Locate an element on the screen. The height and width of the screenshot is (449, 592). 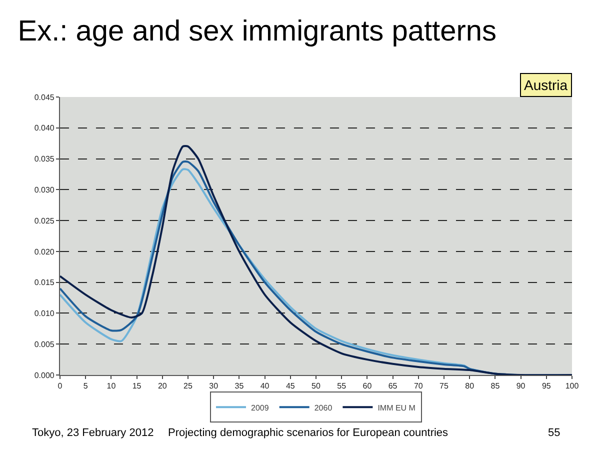
text: Tokyo, 23 February 2012 is located at coordinates (93, 433).